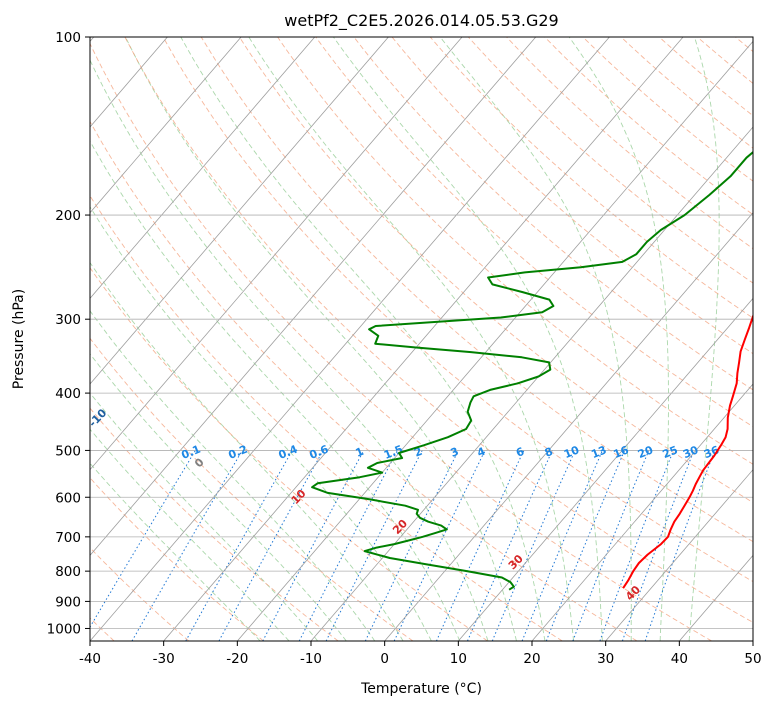 The width and height of the screenshot is (775, 708). What do you see at coordinates (68, 602) in the screenshot?
I see `y-tick-label: 900` at bounding box center [68, 602].